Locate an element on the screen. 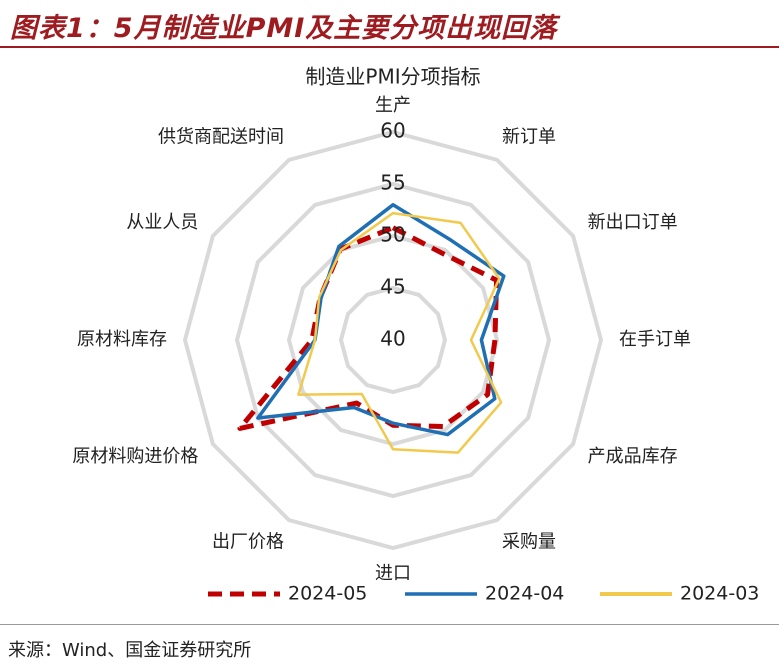 This screenshot has height=670, width=779. r-tick-label: 60 is located at coordinates (392, 131).